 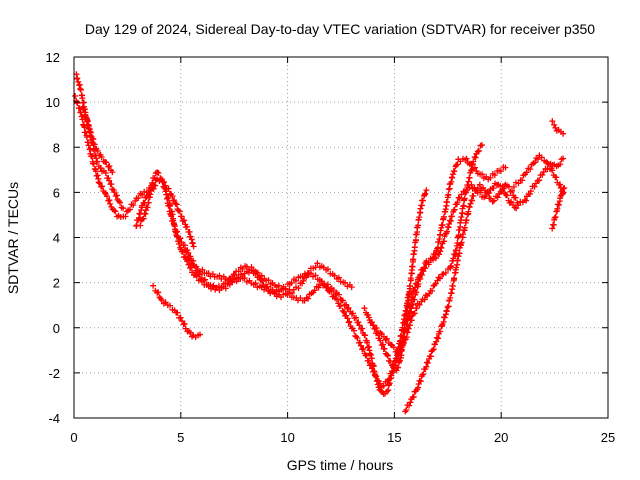 What do you see at coordinates (54, 373) in the screenshot?
I see `y-tick-label-1: -2` at bounding box center [54, 373].